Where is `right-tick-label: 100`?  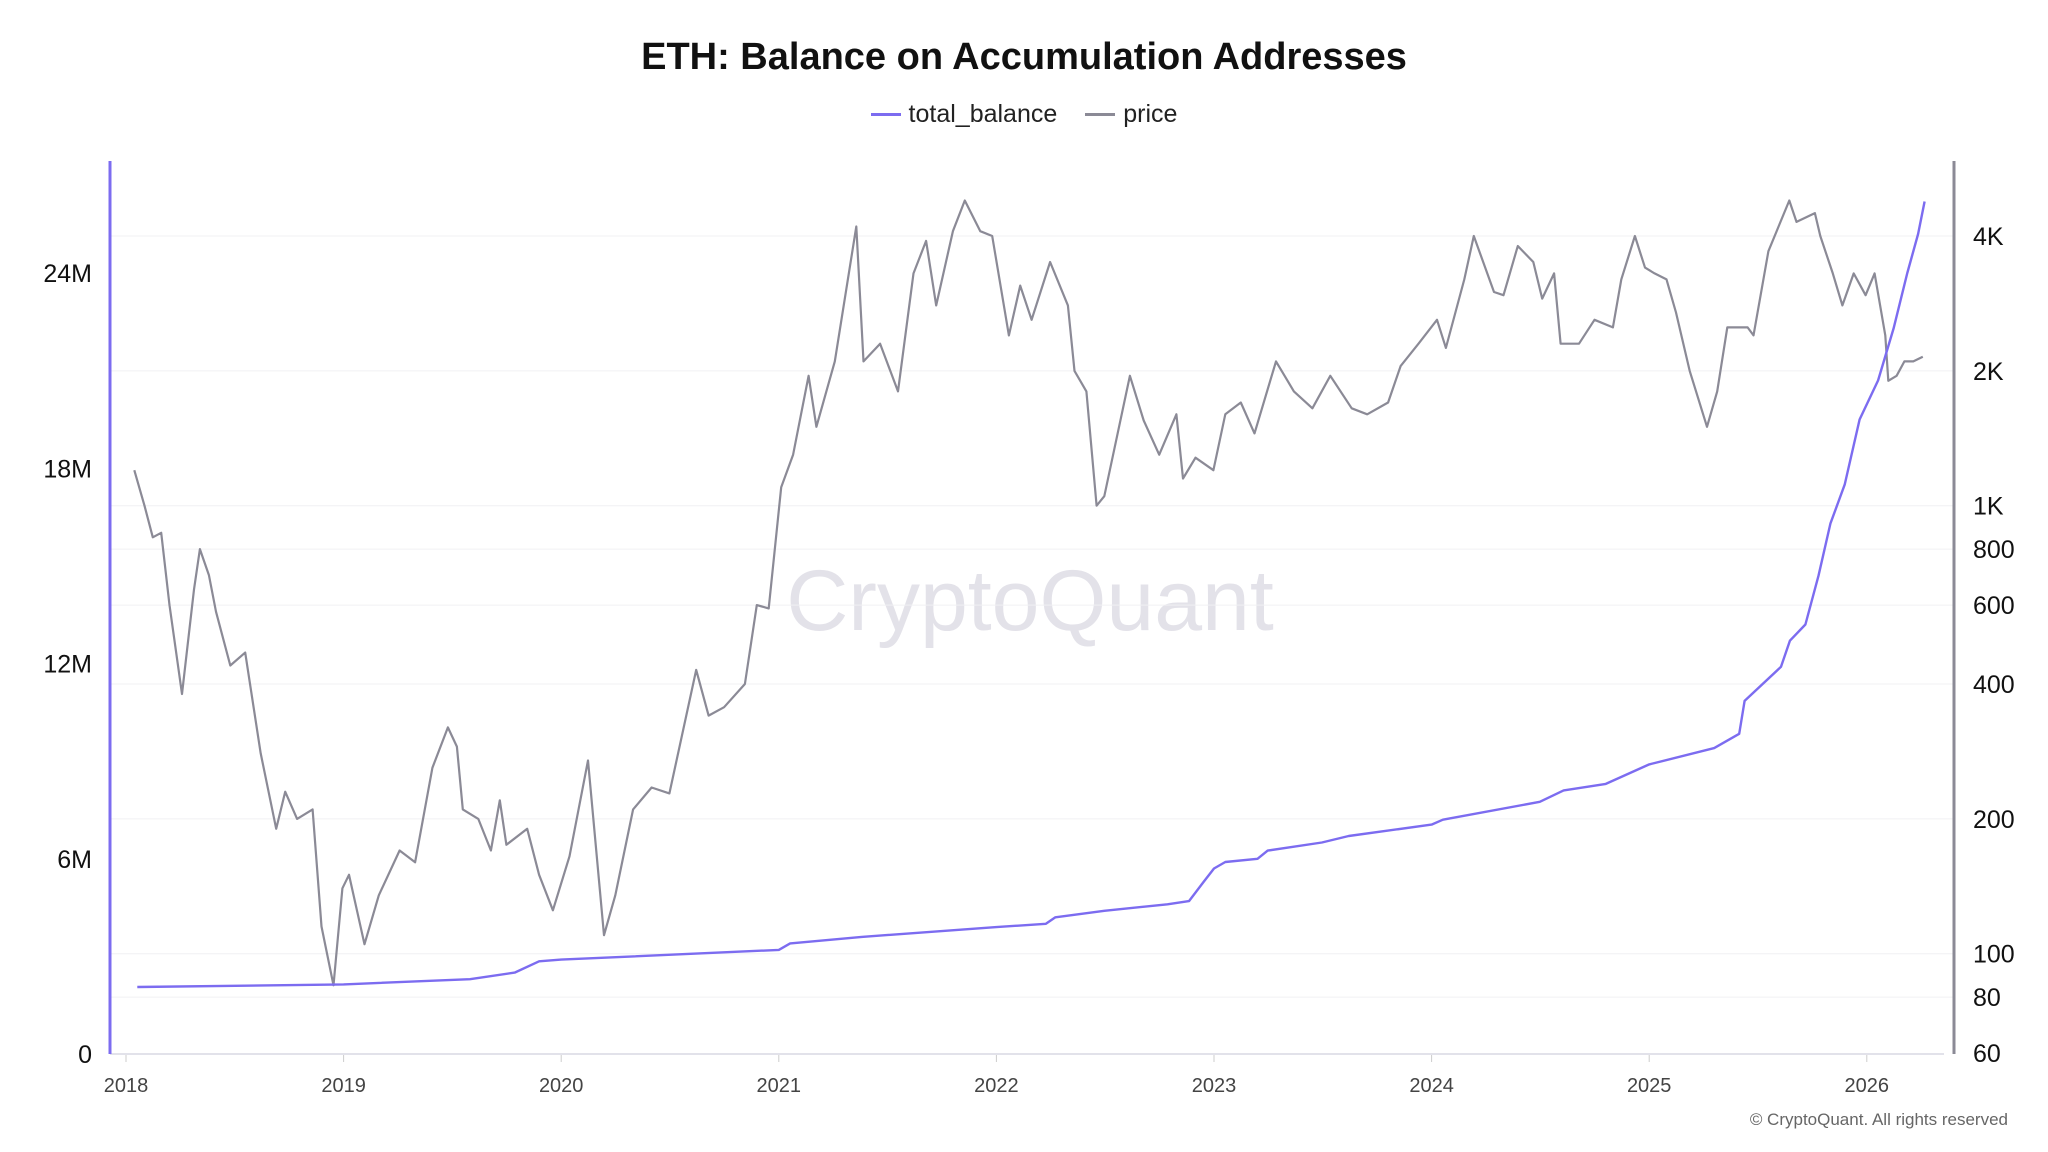 right-tick-label: 100 is located at coordinates (1994, 955).